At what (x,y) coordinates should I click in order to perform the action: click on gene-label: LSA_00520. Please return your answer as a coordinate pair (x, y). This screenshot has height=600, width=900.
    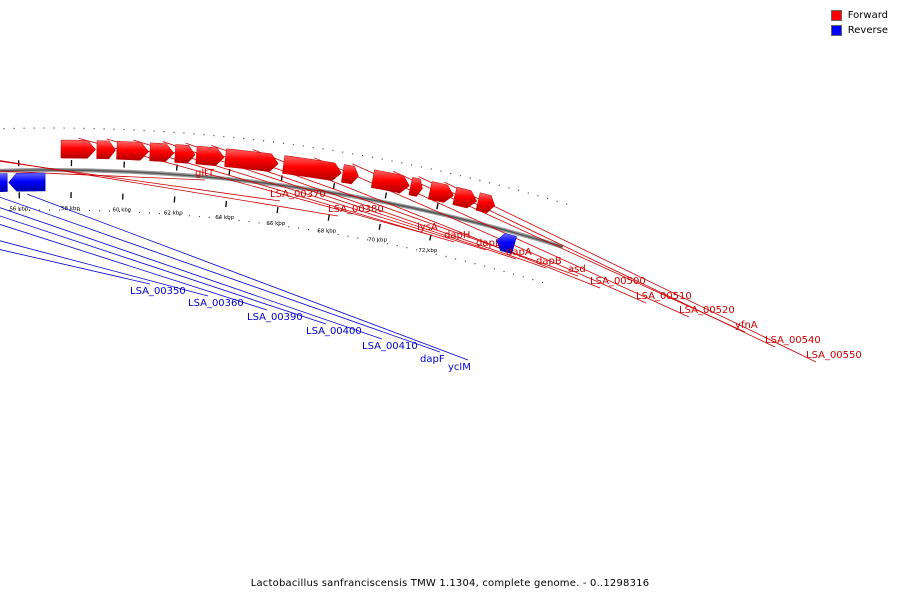
    Looking at the image, I should click on (707, 310).